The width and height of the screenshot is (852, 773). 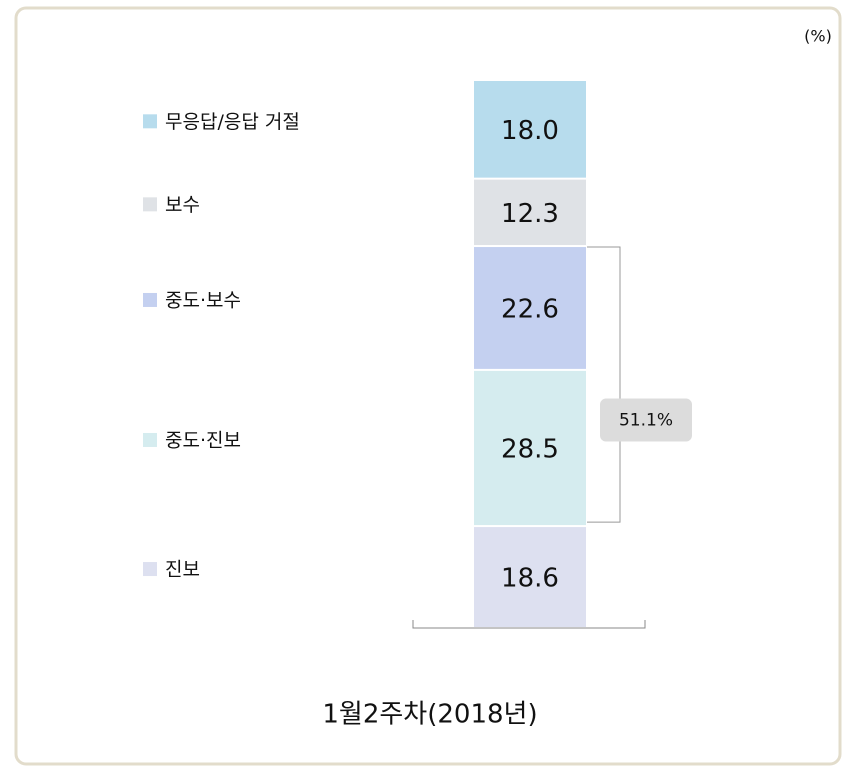 I want to click on bracket, so click(x=604, y=384).